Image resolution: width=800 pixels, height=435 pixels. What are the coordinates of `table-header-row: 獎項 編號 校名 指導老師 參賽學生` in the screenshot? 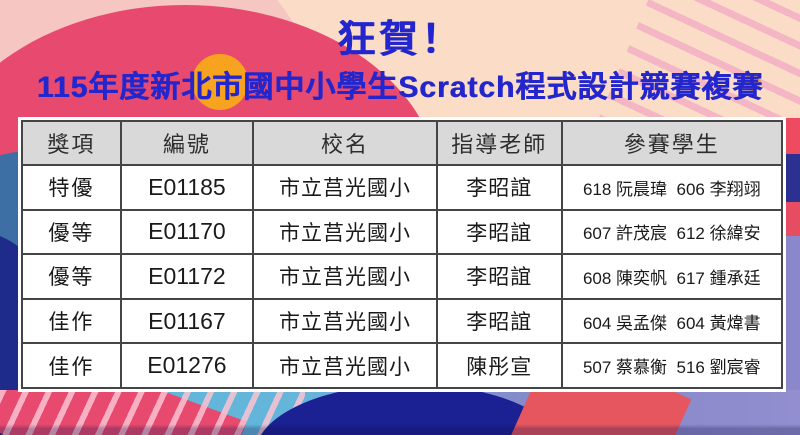 It's located at (402, 143).